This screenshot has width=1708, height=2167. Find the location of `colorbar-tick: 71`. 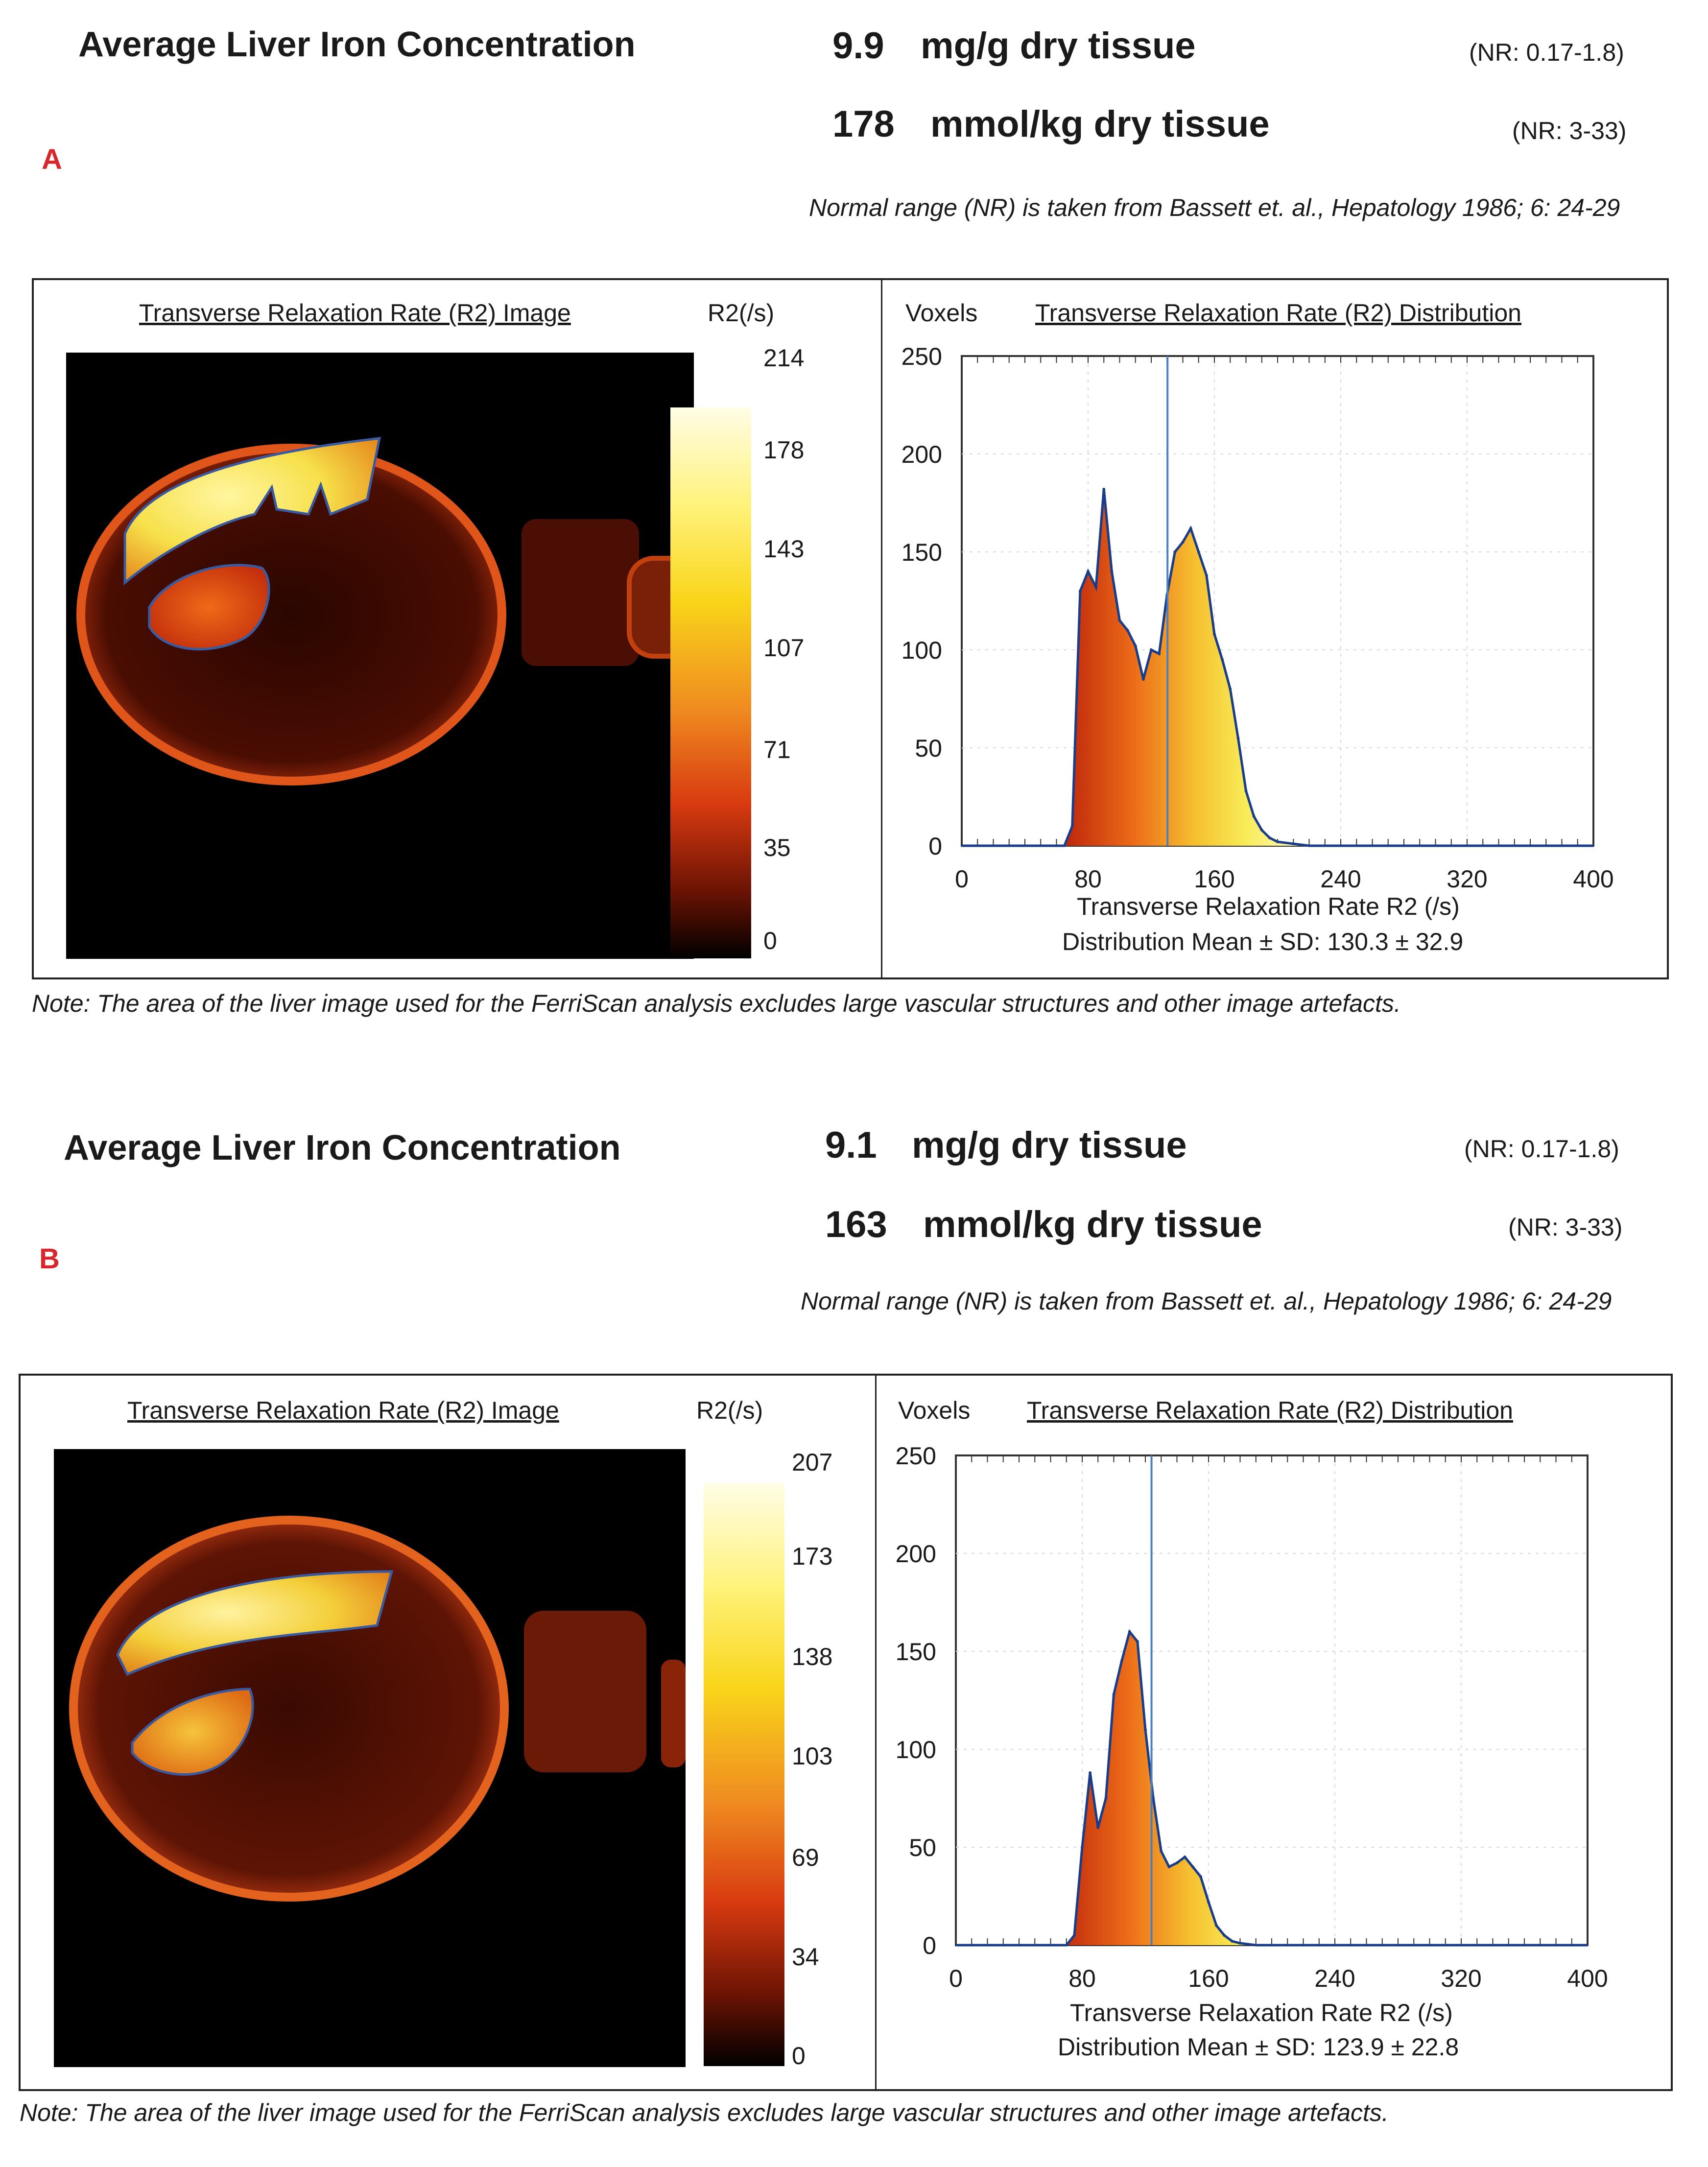

colorbar-tick: 71 is located at coordinates (777, 749).